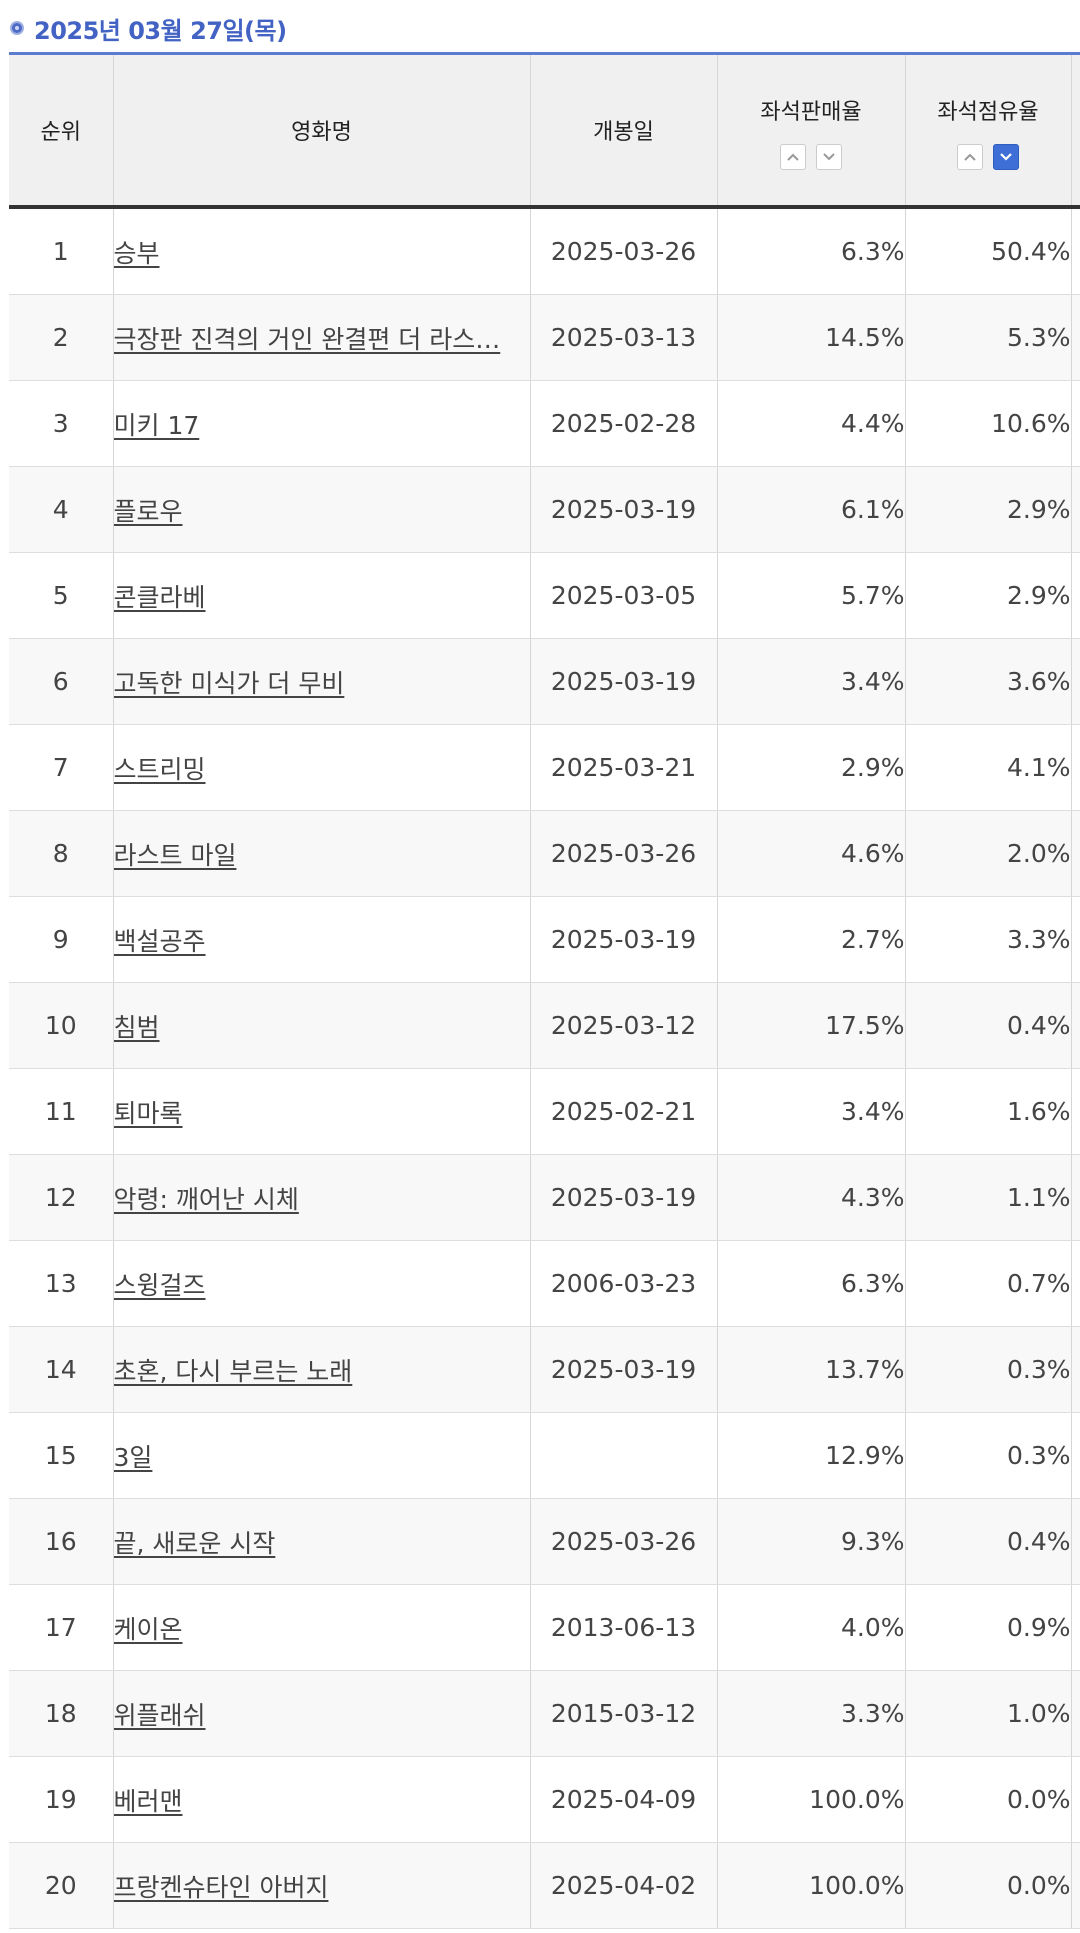 The image size is (1080, 1933). Describe the element at coordinates (988, 132) in the screenshot. I see `col-header-share-rate: 좌석점유율` at that location.